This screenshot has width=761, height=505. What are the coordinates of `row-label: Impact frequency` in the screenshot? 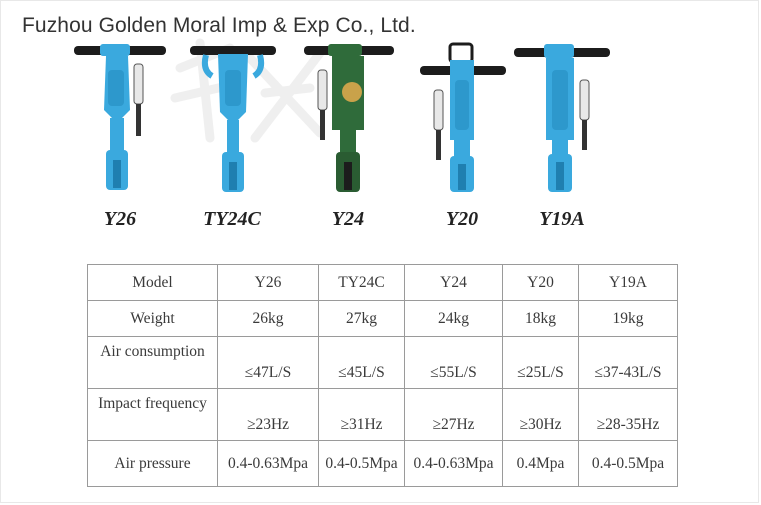 It's located at (152, 414).